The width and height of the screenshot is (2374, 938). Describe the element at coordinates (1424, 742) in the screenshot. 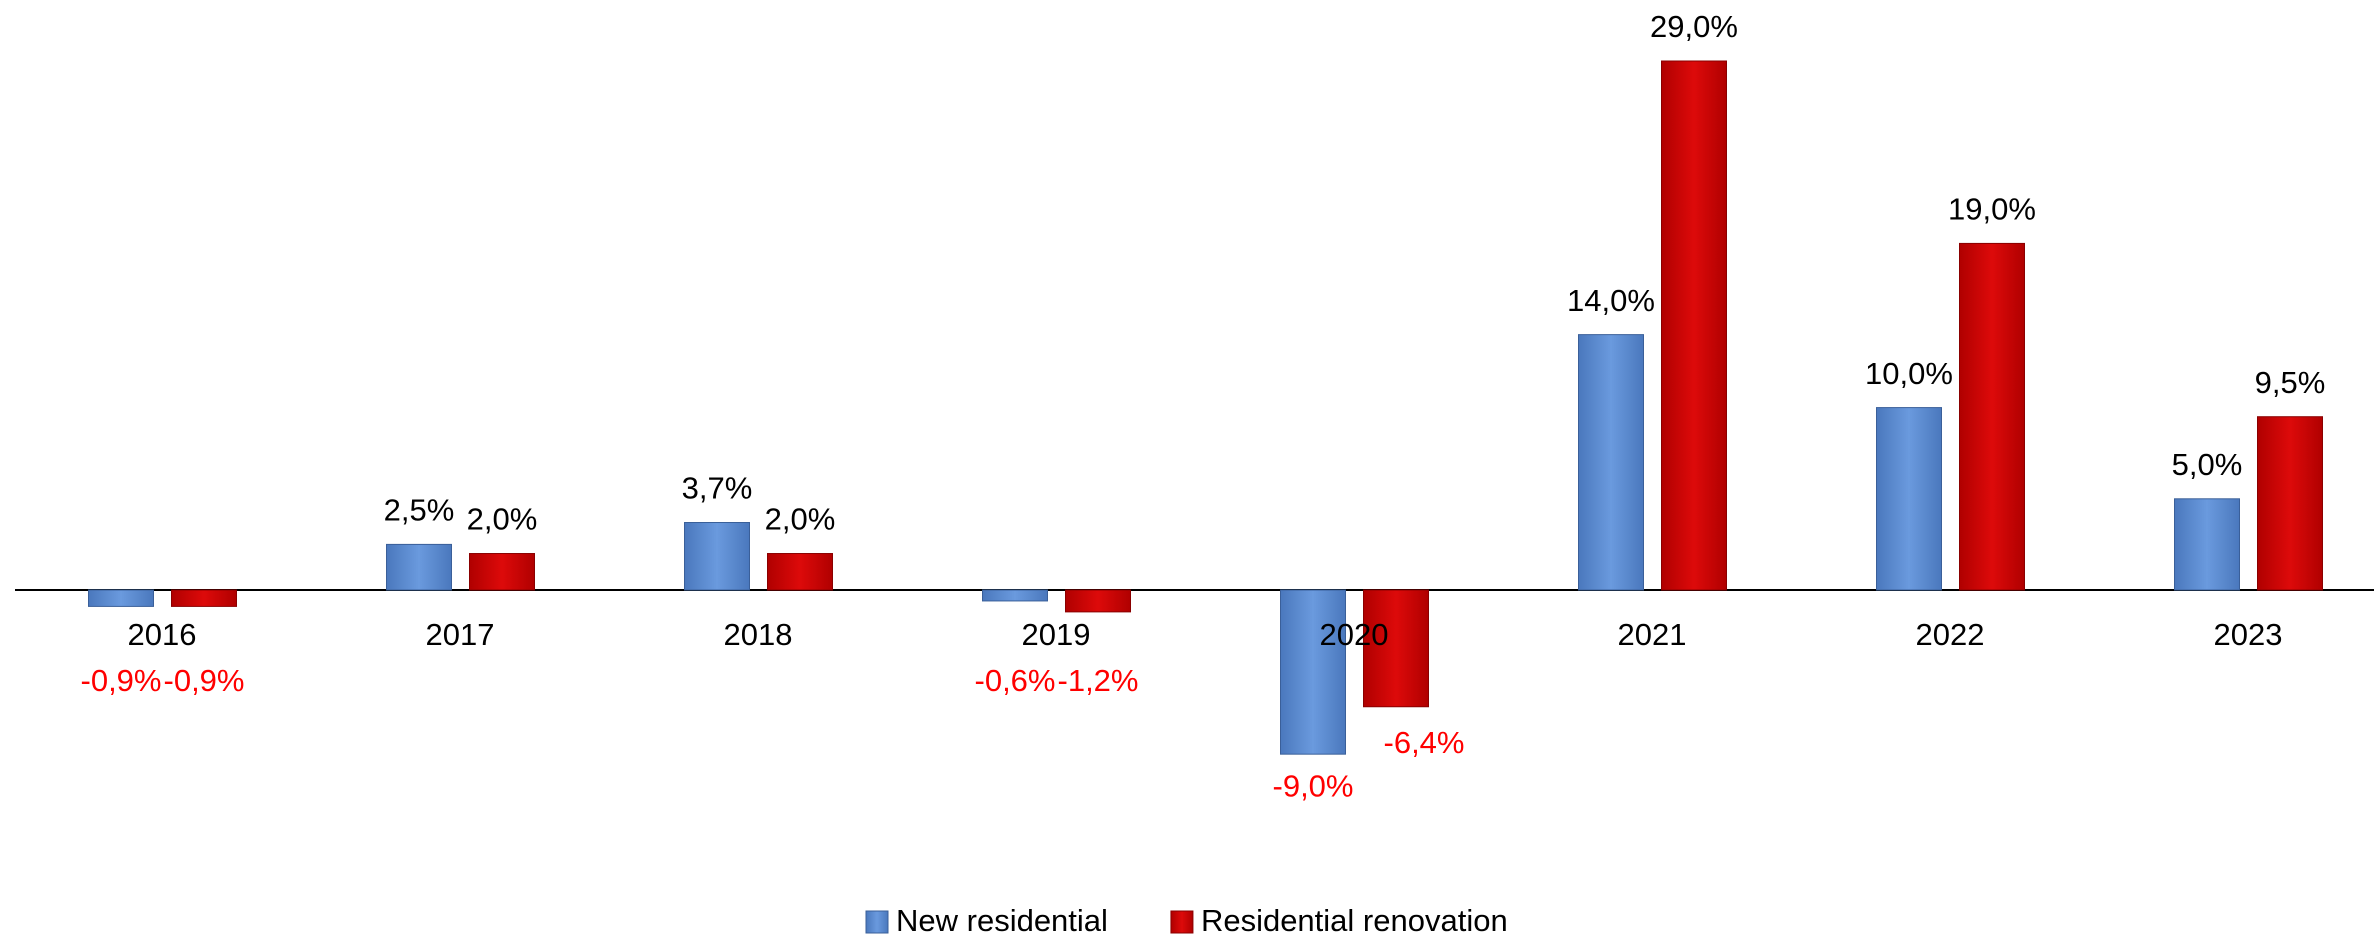

I see `data-label: -6,4%` at that location.